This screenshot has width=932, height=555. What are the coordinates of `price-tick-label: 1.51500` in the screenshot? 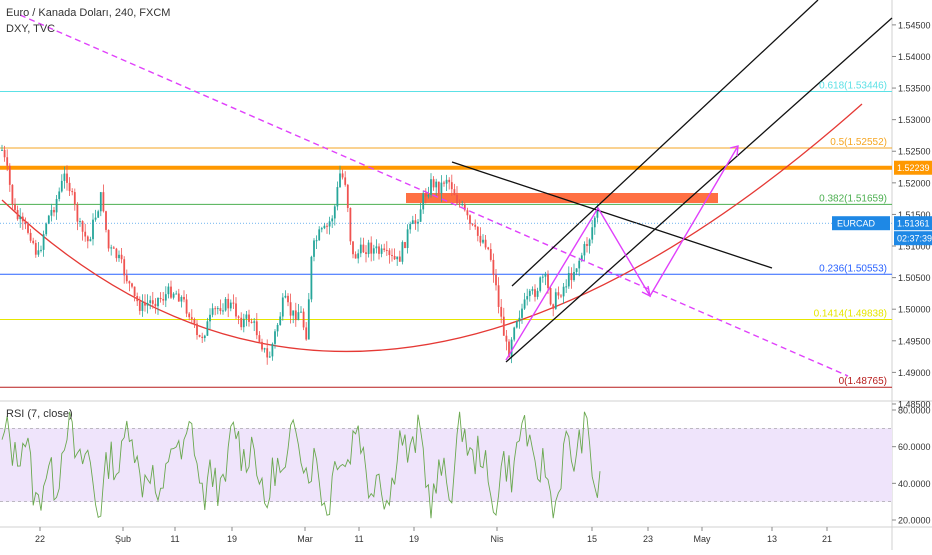 It's located at (914, 215).